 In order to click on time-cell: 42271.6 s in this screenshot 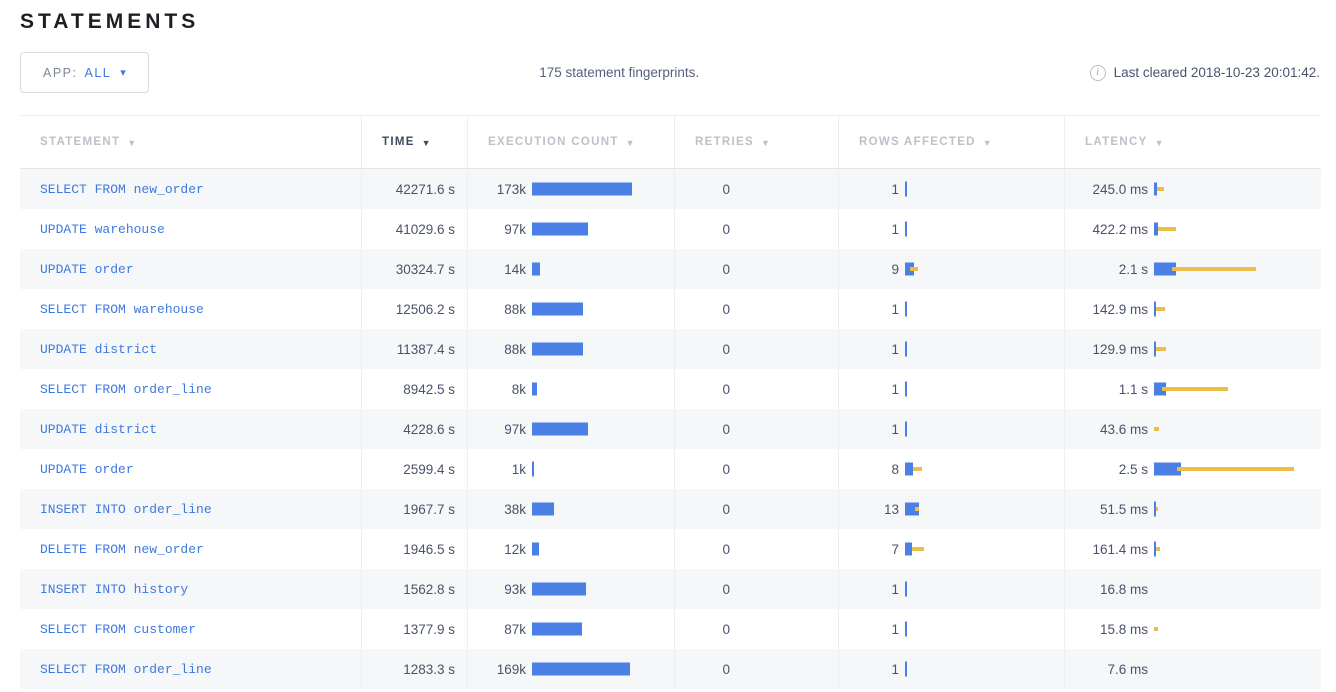, I will do `click(414, 189)`.